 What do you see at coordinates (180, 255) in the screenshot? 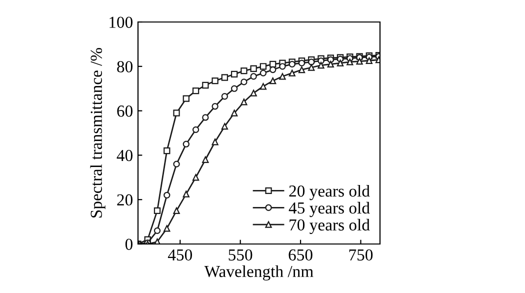
I see `x-tick-label: 450` at bounding box center [180, 255].